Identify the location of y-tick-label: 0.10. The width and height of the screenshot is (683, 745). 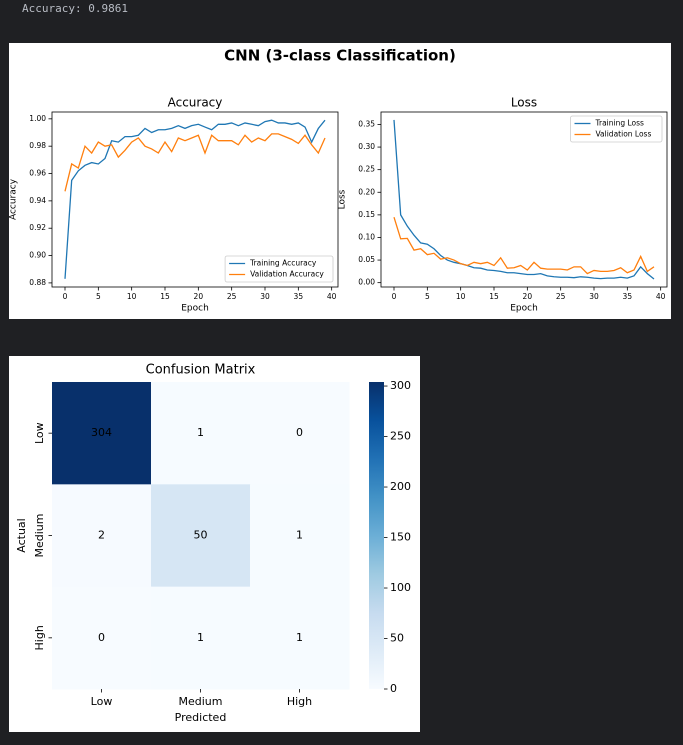
(366, 236).